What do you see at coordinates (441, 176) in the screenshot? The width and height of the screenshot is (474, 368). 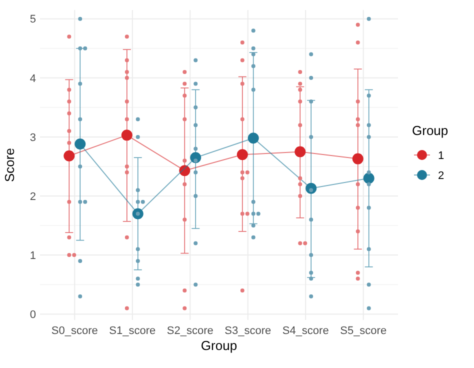 I see `legend-label: 2` at bounding box center [441, 176].